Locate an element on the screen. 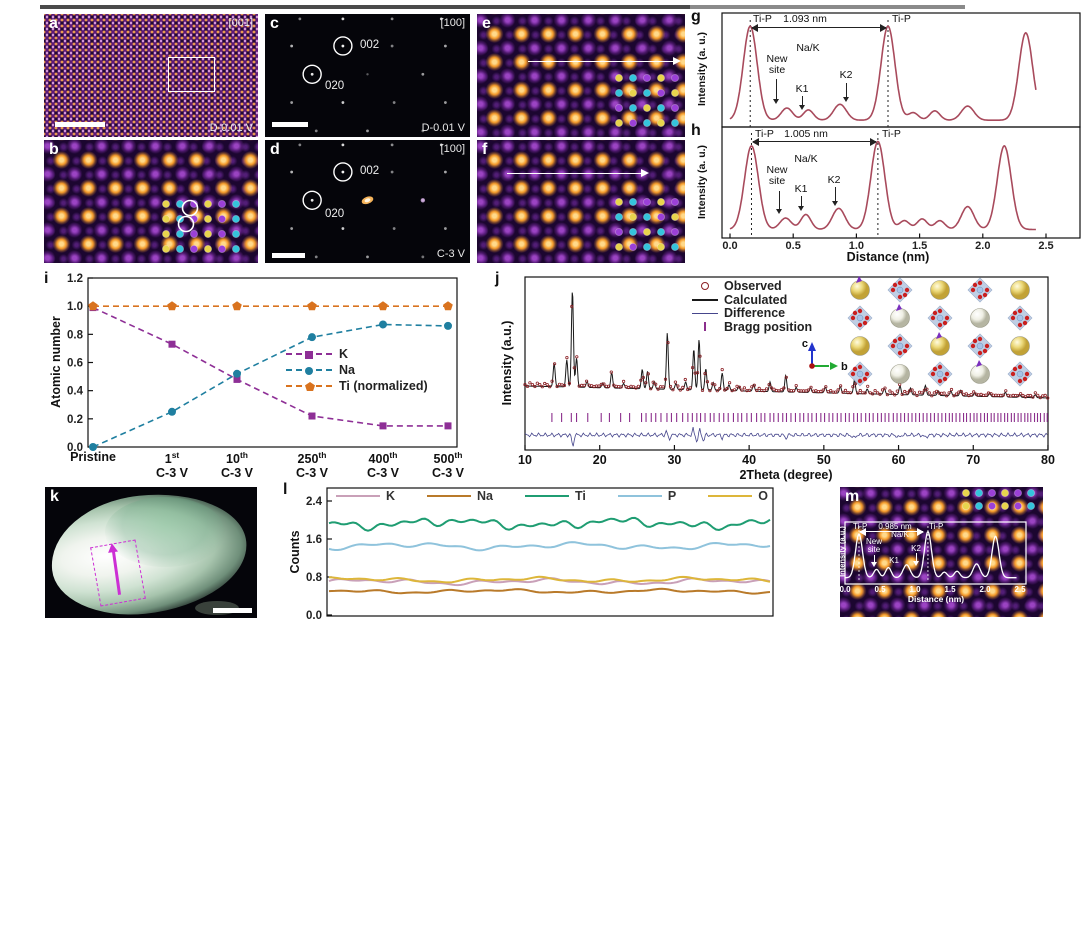 The height and width of the screenshot is (927, 1089). panel-label-j: j is located at coordinates (497, 278).